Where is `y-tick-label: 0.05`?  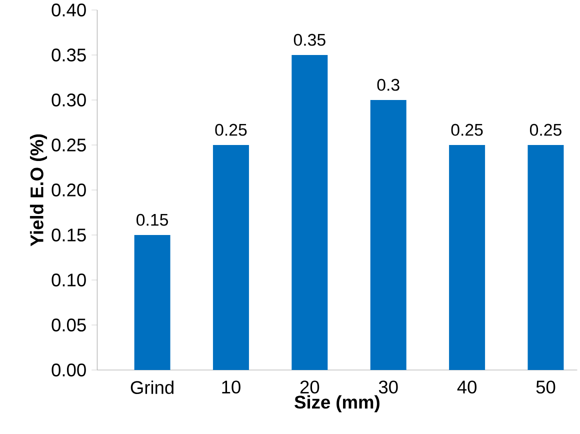 y-tick-label: 0.05 is located at coordinates (69, 325).